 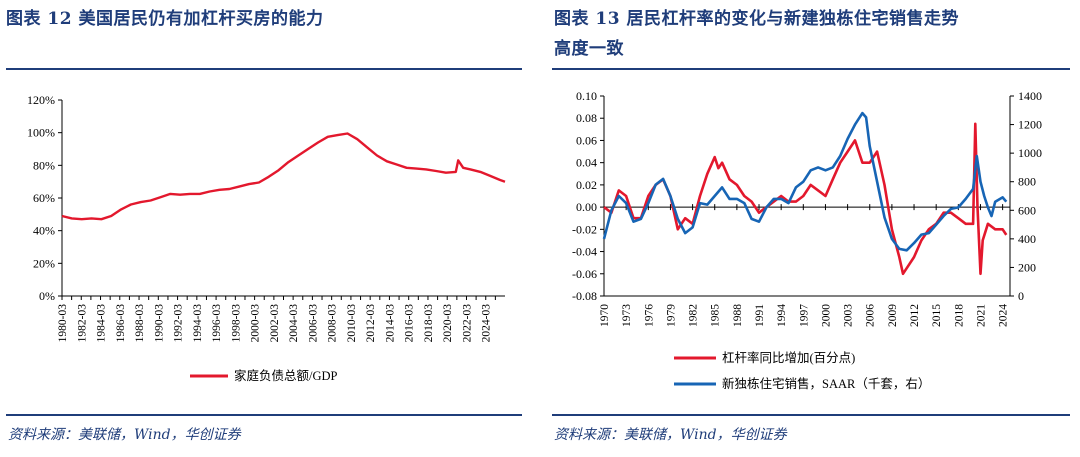 What do you see at coordinates (849, 315) in the screenshot?
I see `right-x-tick-label: 2003` at bounding box center [849, 315].